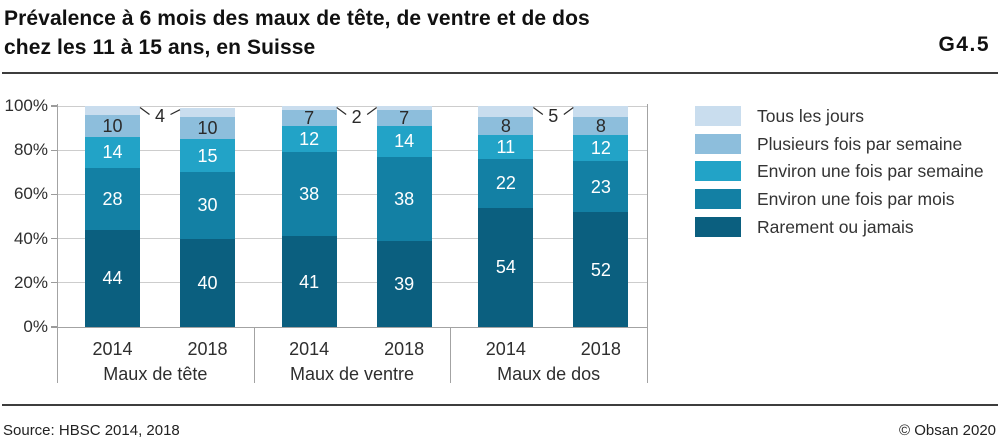  What do you see at coordinates (30, 282) in the screenshot?
I see `y-axis-tick-label: 20%` at bounding box center [30, 282].